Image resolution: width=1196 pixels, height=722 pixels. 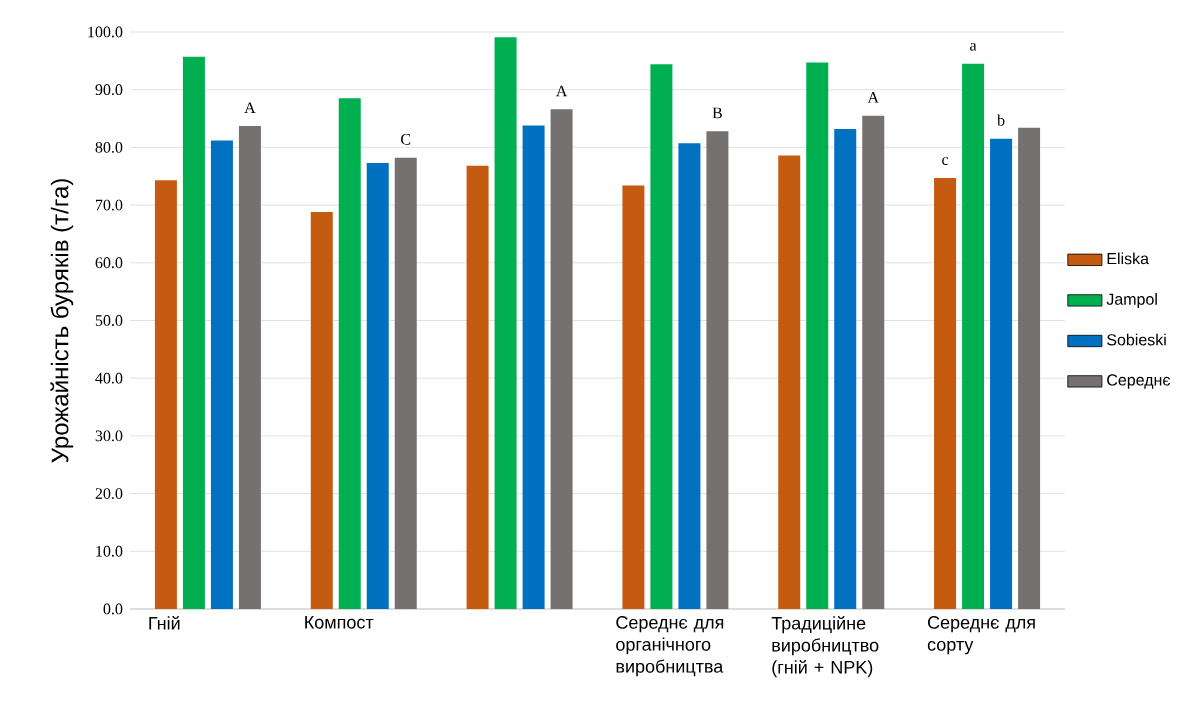 What do you see at coordinates (109, 378) in the screenshot?
I see `y-tick-label: 40.0` at bounding box center [109, 378].